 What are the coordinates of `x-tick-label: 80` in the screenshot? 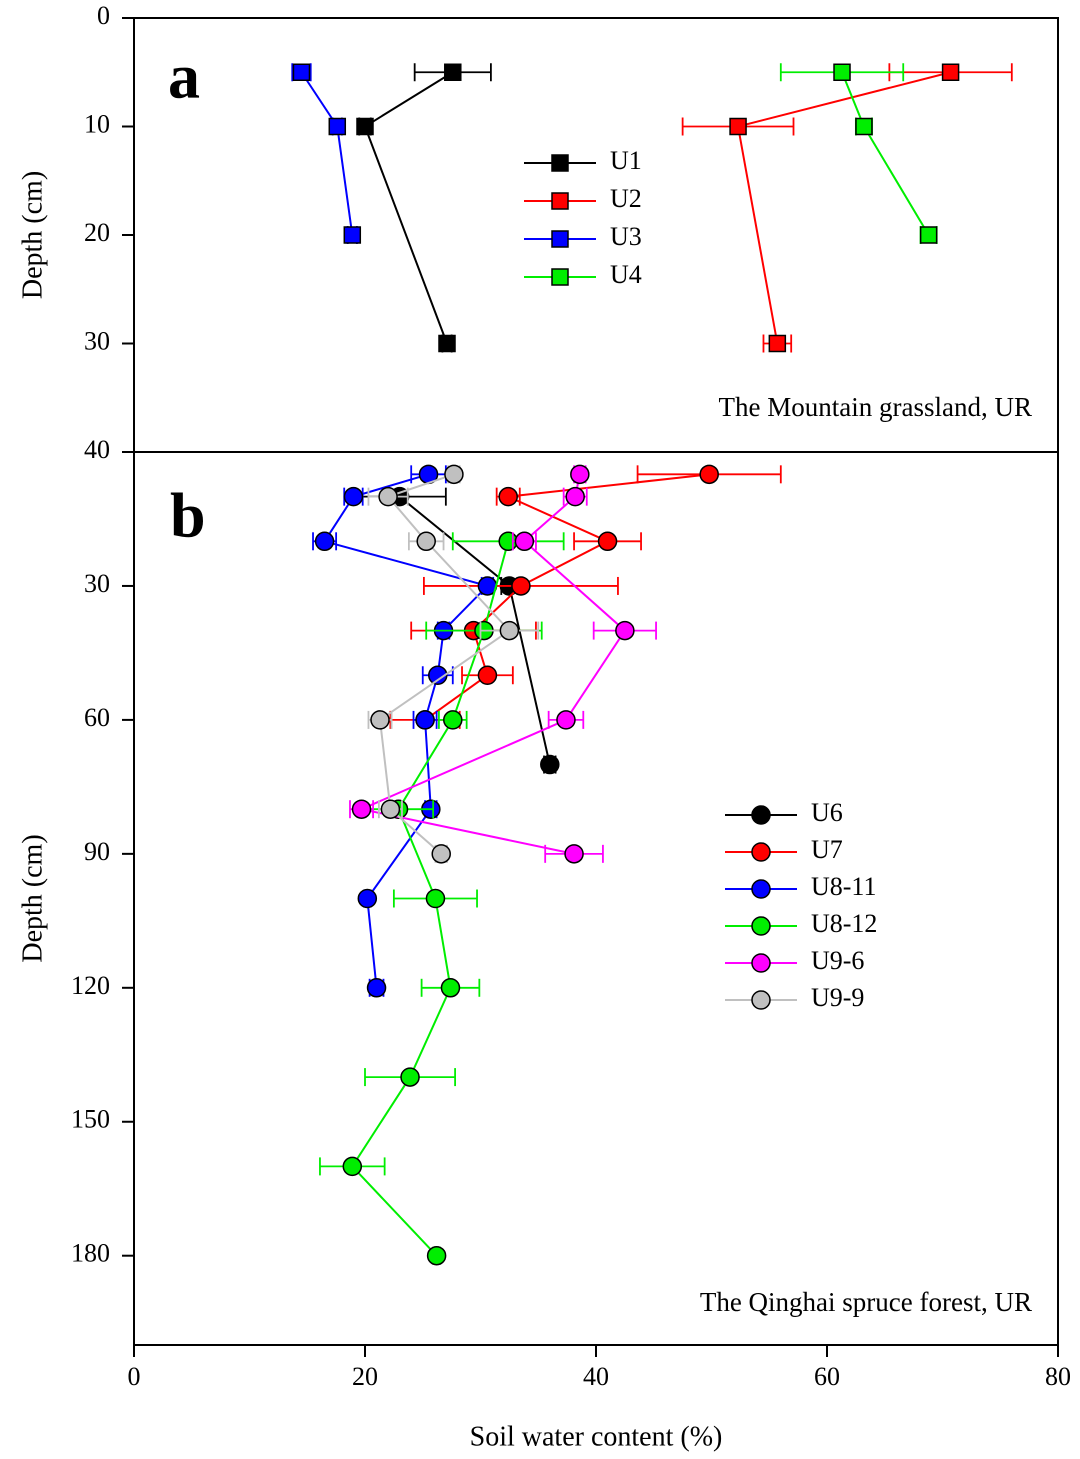 It's located at (1058, 1376).